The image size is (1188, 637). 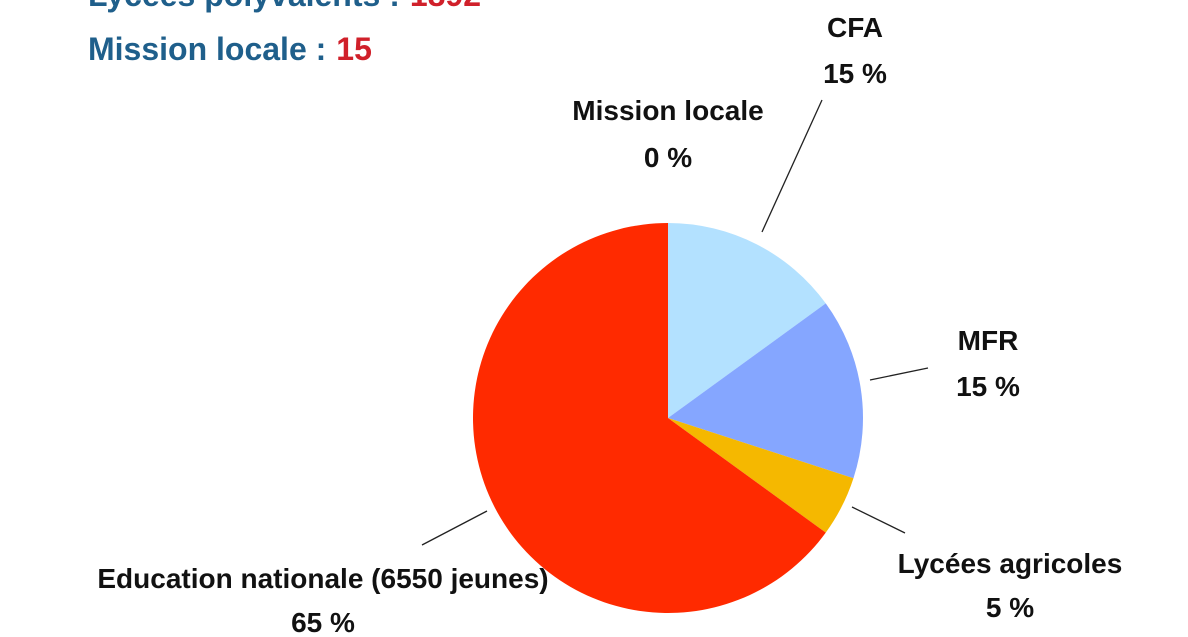 I want to click on header-label: Lycées polyvalents :, so click(x=244, y=6).